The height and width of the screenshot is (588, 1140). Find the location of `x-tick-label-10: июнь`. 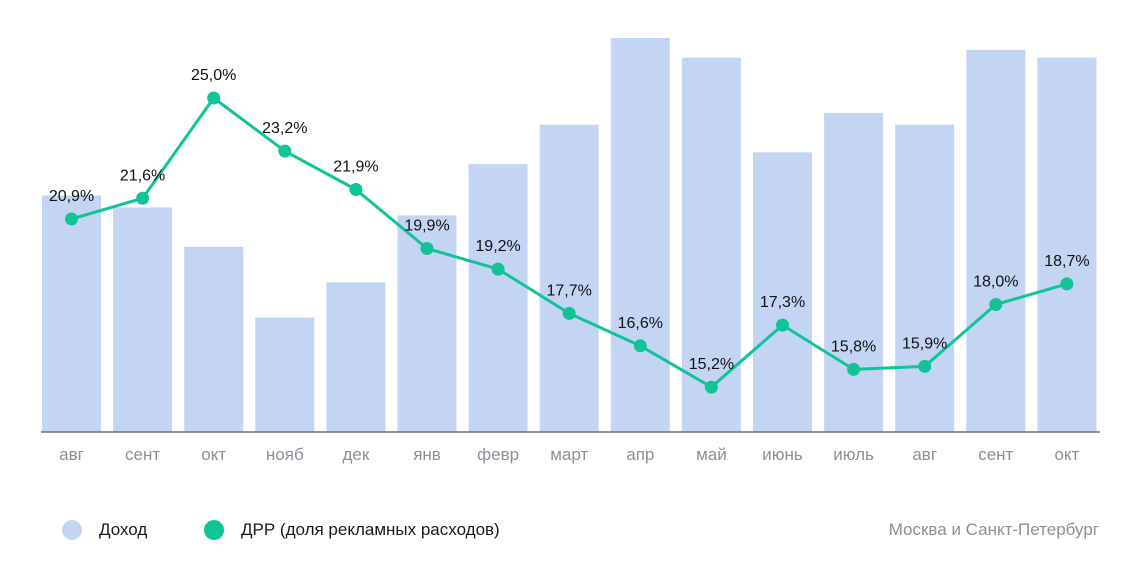

x-tick-label-10: июнь is located at coordinates (782, 454).